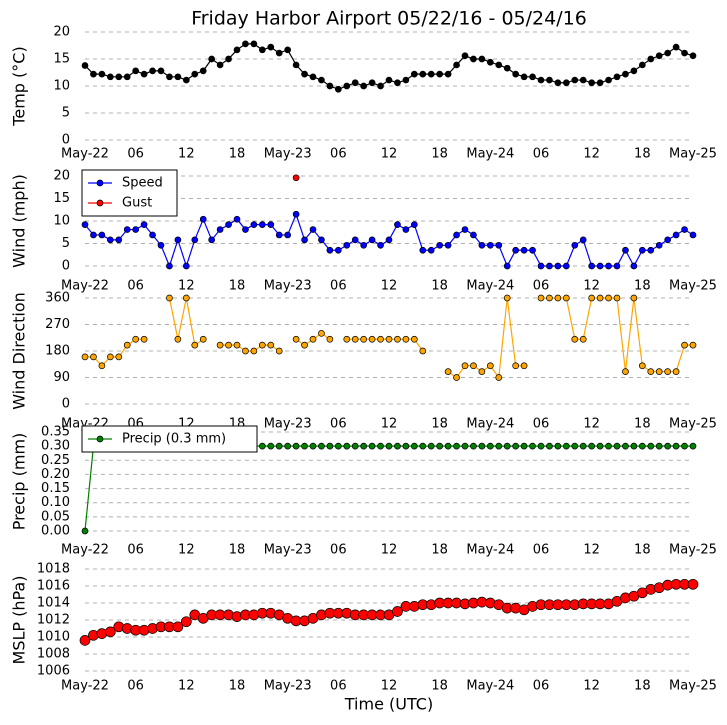  I want to click on y-tick-label: 180, so click(57, 351).